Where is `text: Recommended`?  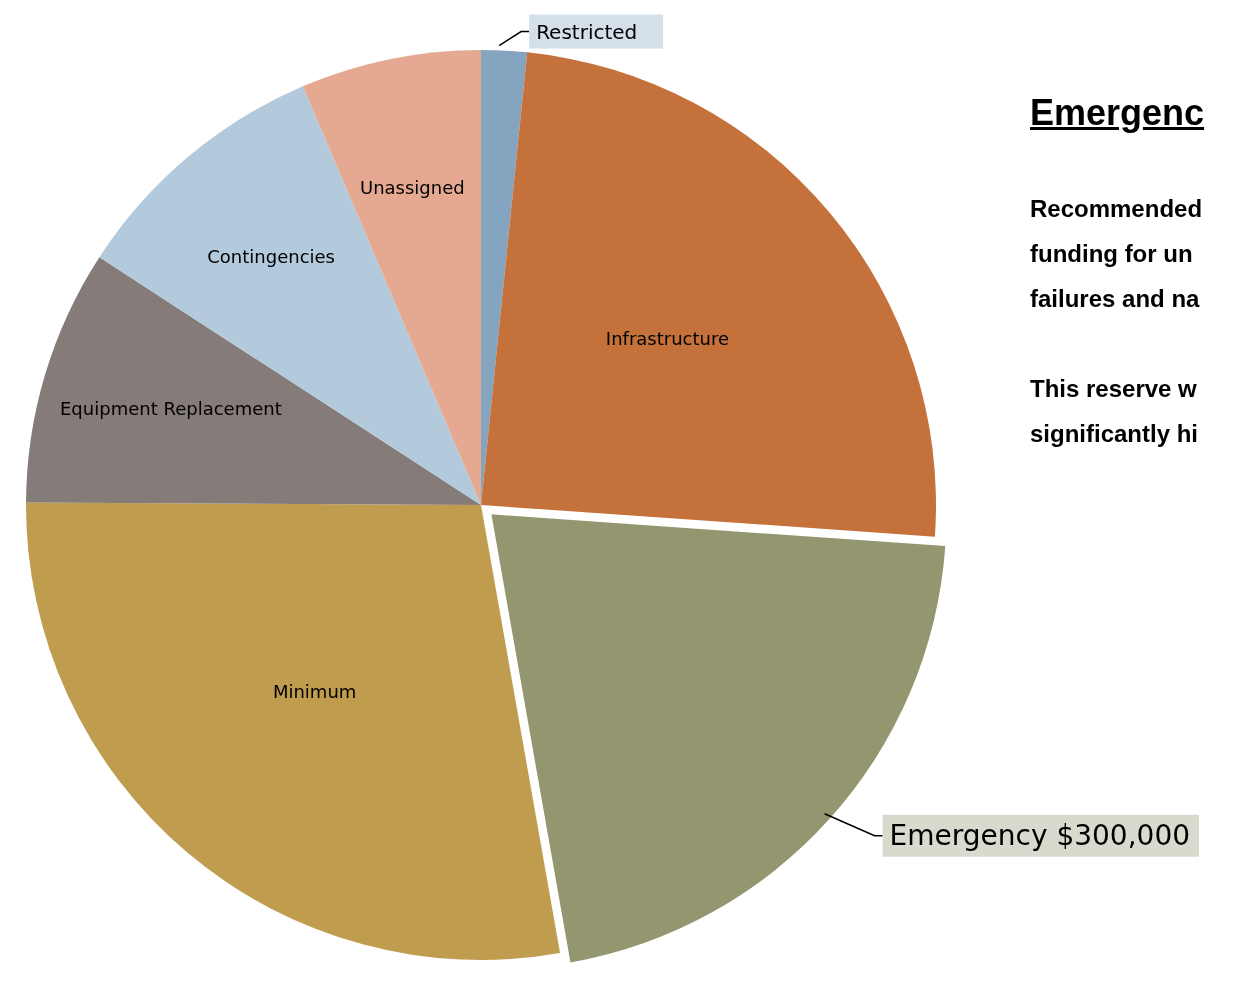
text: Recommended is located at coordinates (1117, 209).